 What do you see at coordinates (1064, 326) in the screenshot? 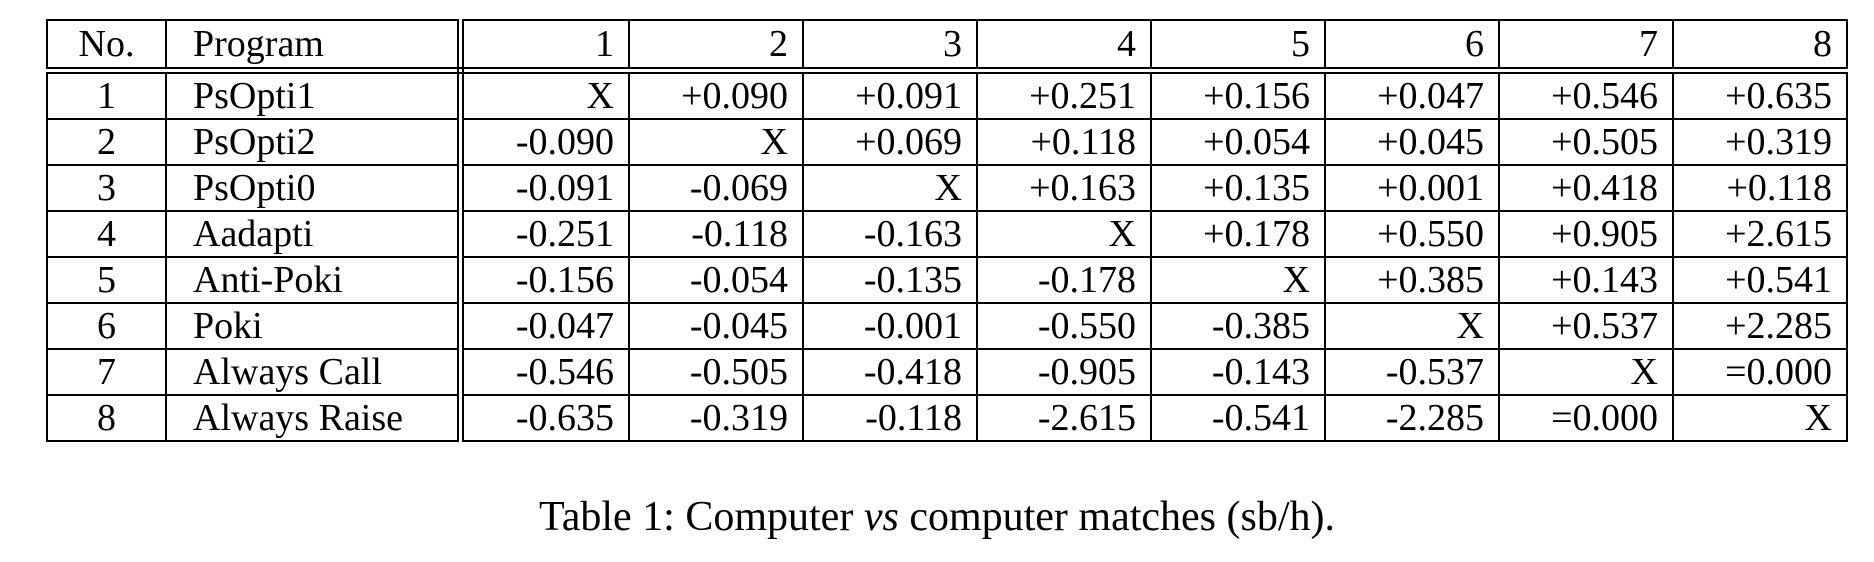
I see `result-cell: -0.550` at bounding box center [1064, 326].